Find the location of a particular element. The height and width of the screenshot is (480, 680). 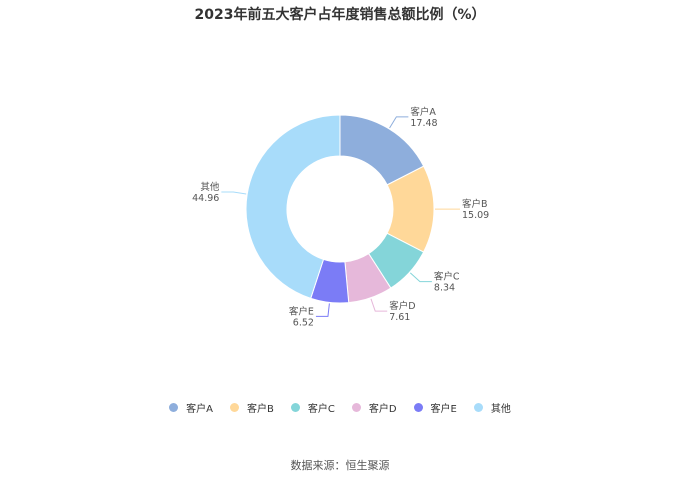

slice-label-name-e: 客户E is located at coordinates (301, 311).